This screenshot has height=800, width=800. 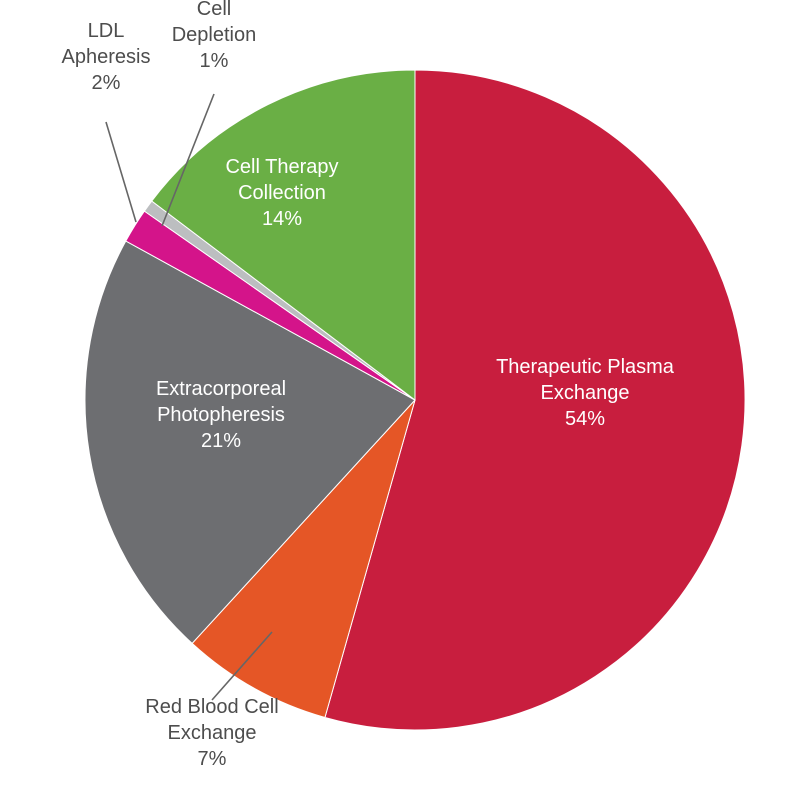 What do you see at coordinates (221, 441) in the screenshot?
I see `slice-percent: 21%` at bounding box center [221, 441].